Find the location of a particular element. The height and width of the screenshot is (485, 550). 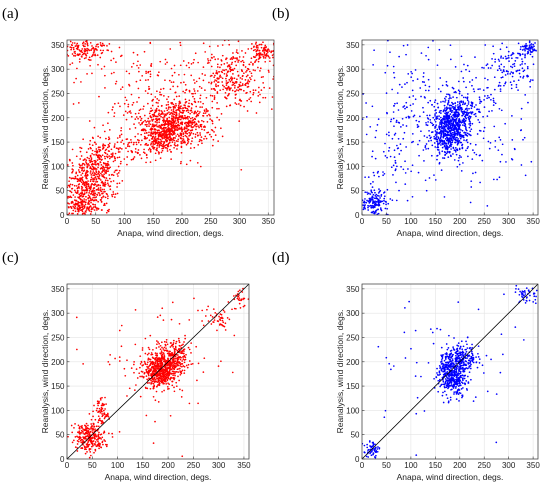

y-tick-label: 150 is located at coordinates (353, 142).